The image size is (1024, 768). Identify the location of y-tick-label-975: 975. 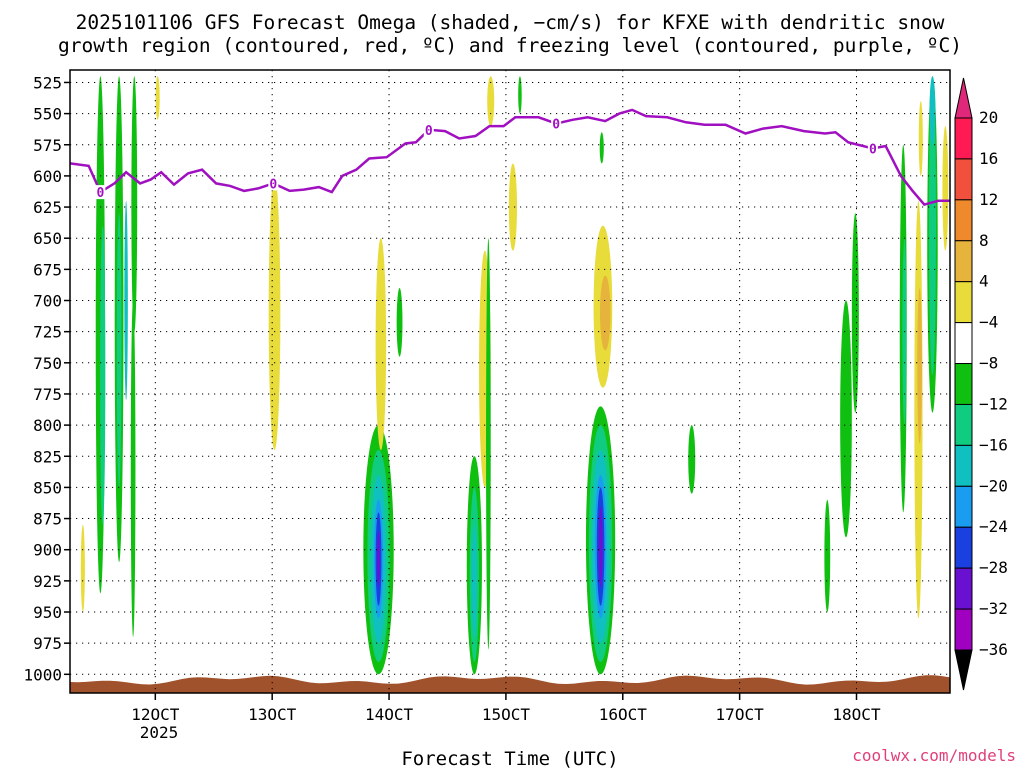
(47, 643).